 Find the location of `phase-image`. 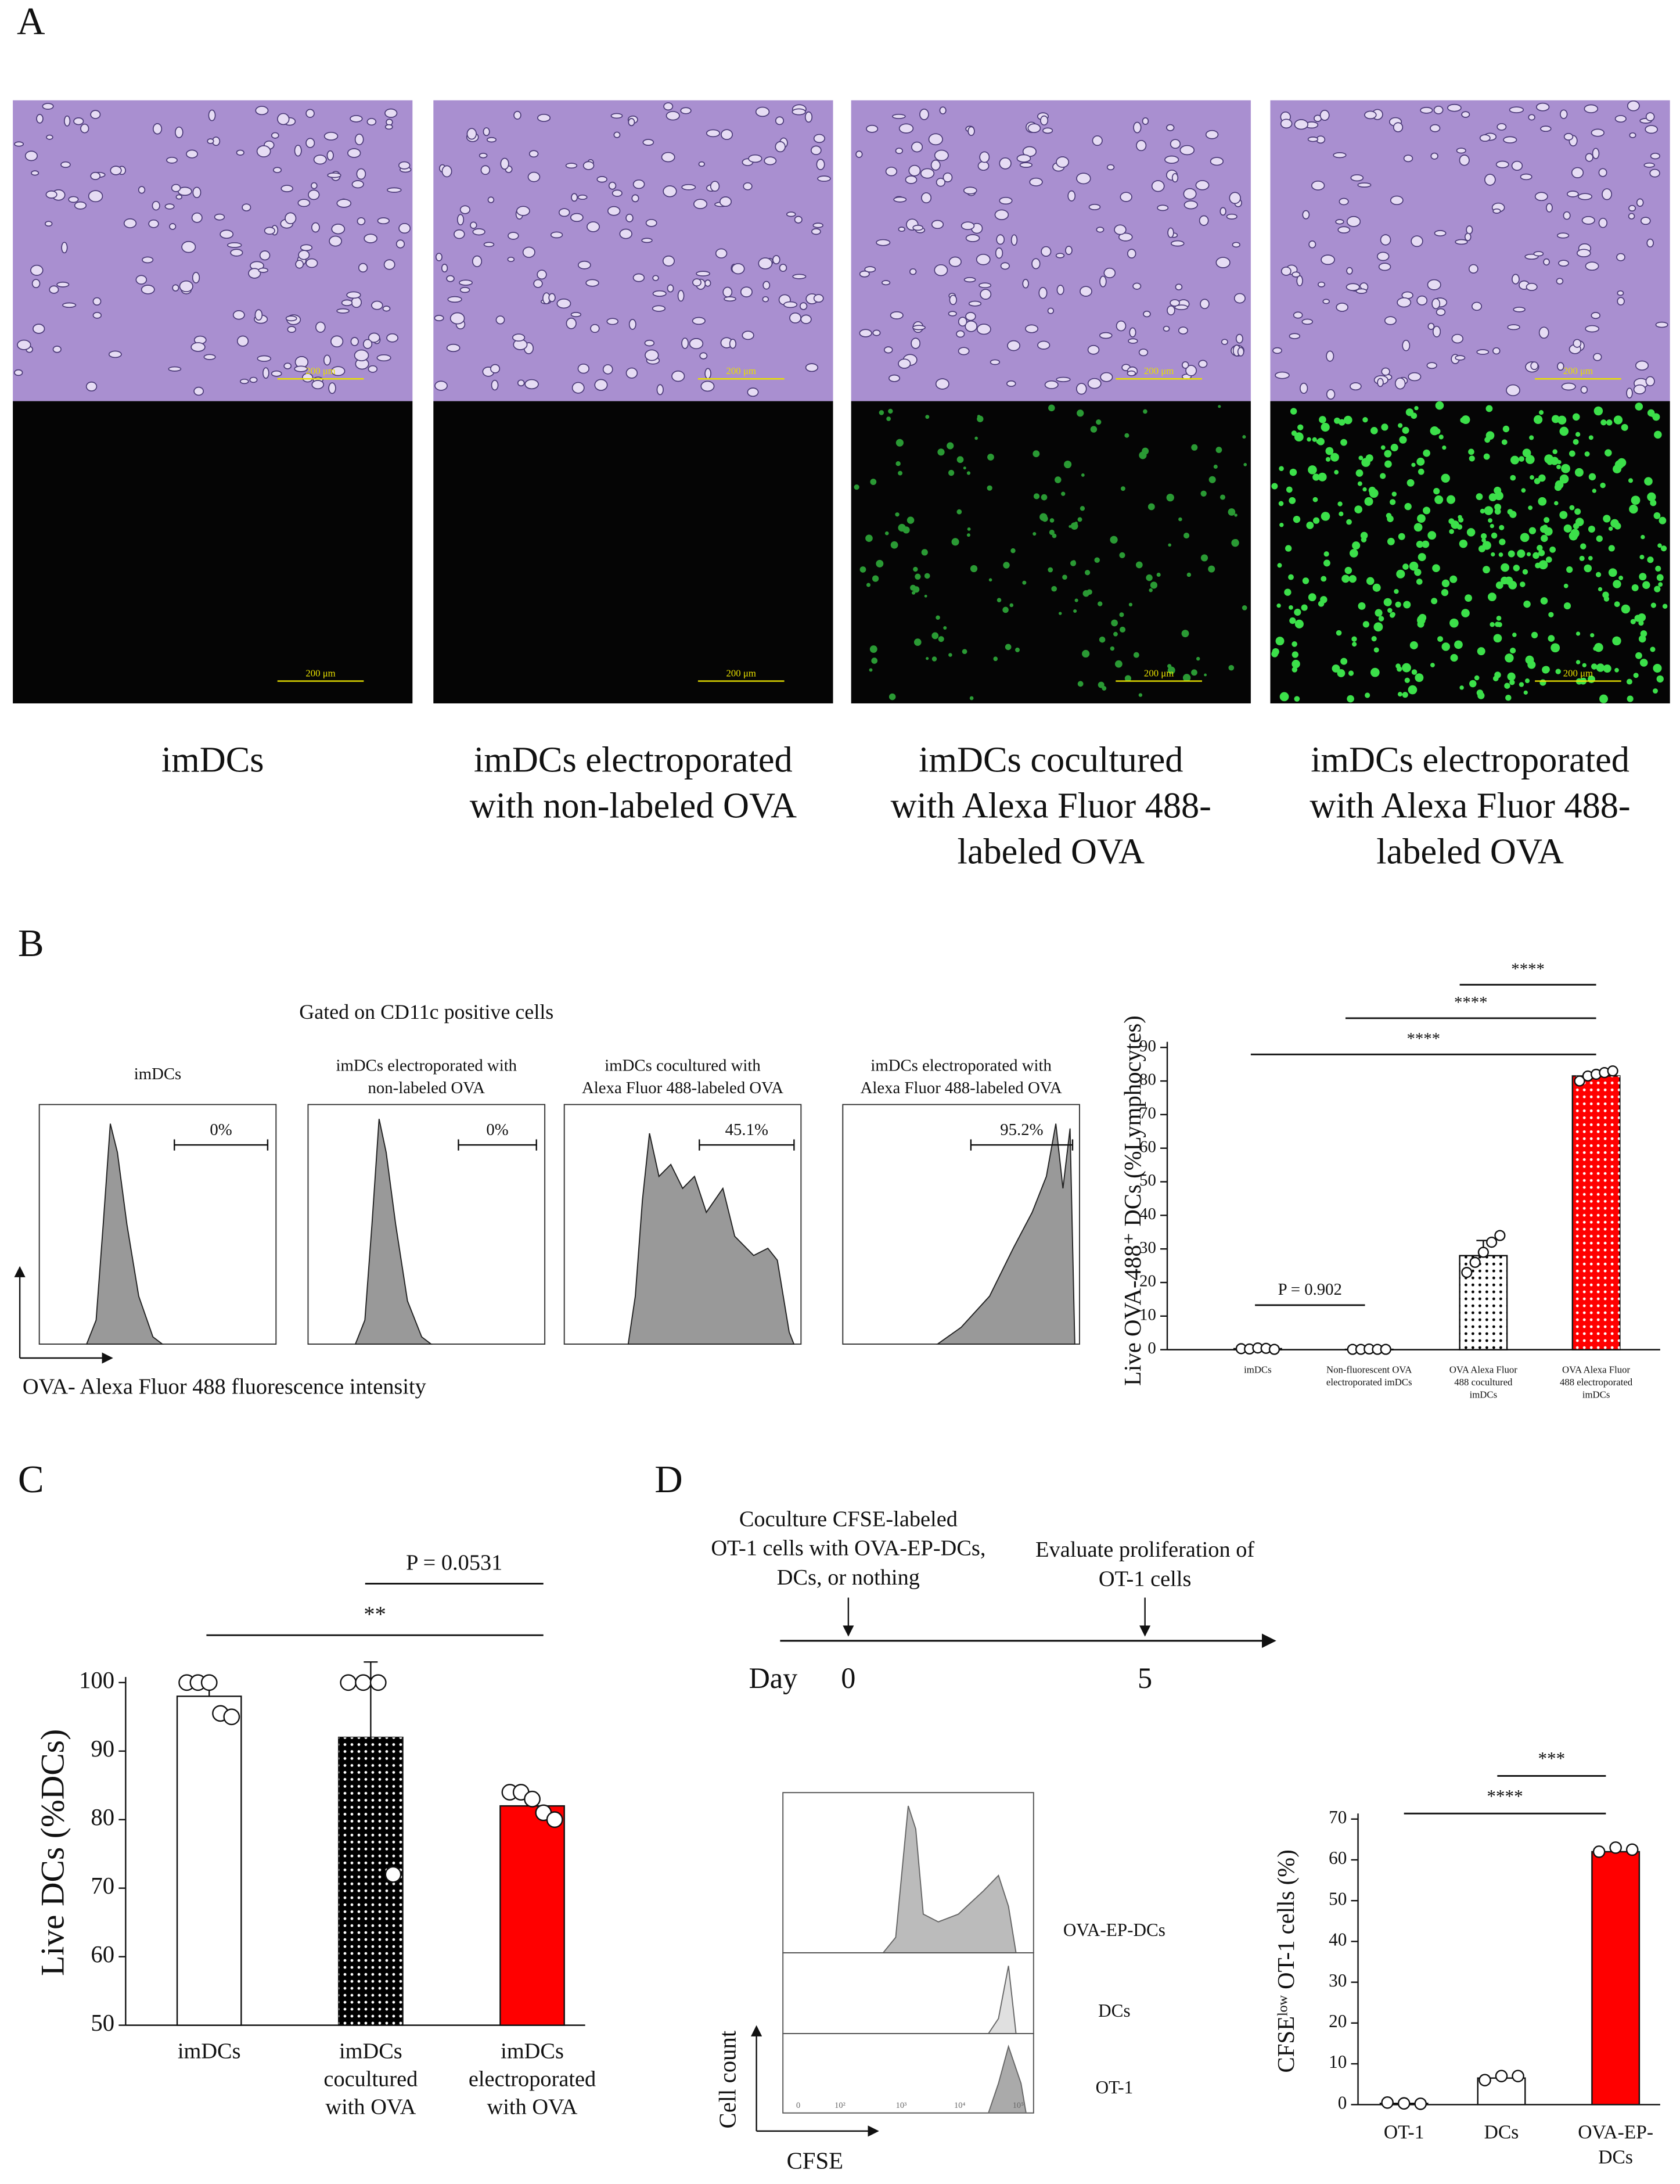

phase-image is located at coordinates (213, 251).